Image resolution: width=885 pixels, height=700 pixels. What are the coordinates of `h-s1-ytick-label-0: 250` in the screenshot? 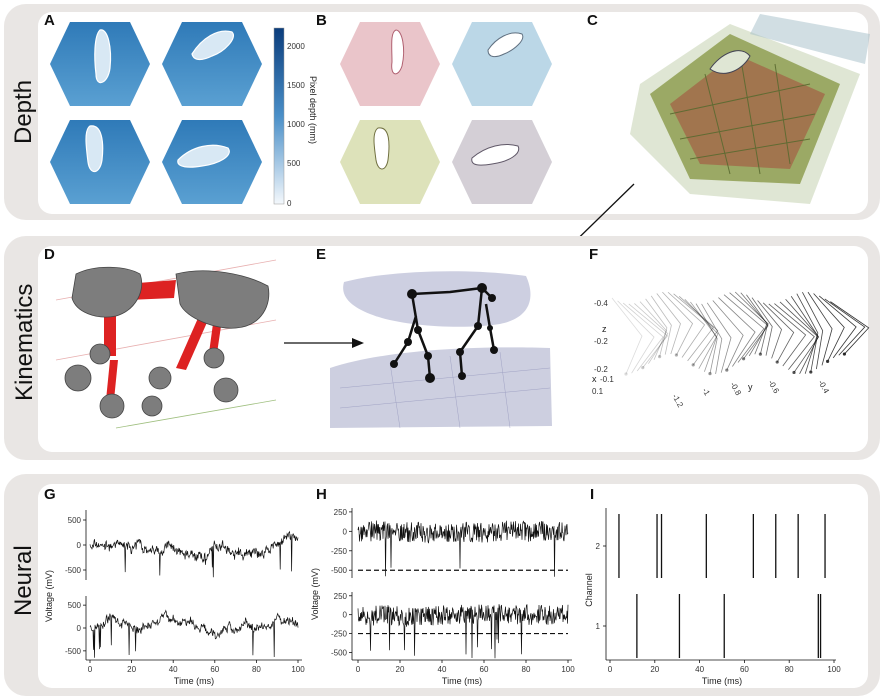 It's located at (341, 596).